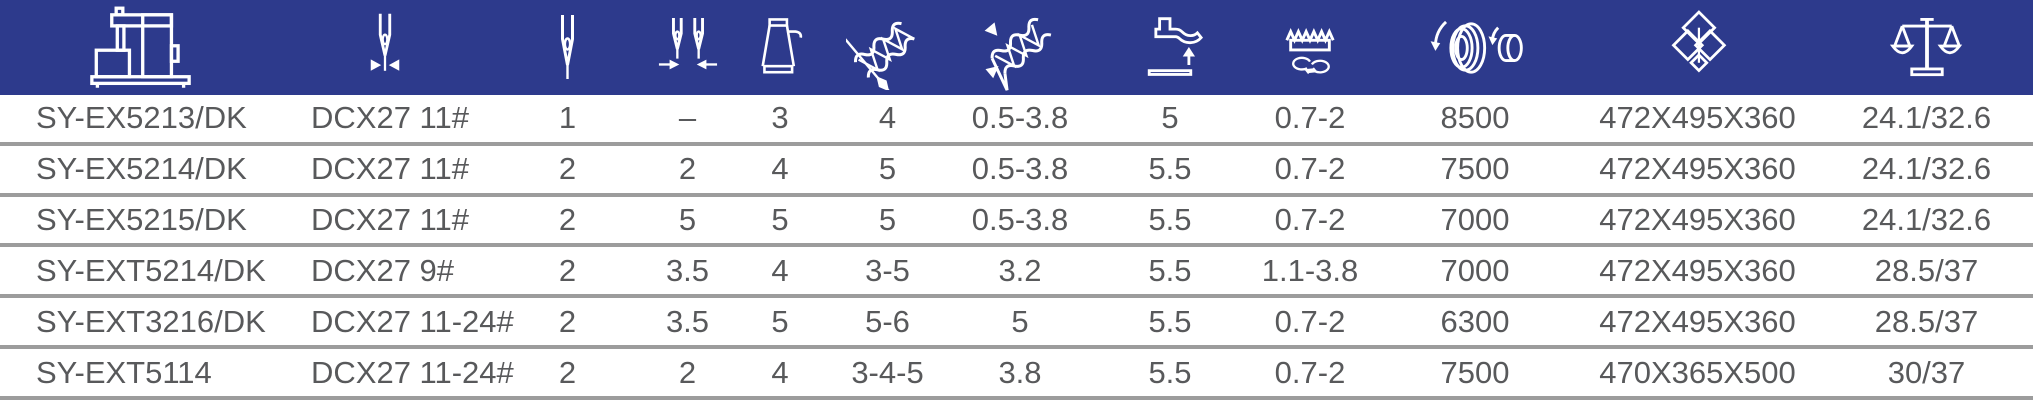  Describe the element at coordinates (1926, 372) in the screenshot. I see `cell-weight: 30/37` at that location.